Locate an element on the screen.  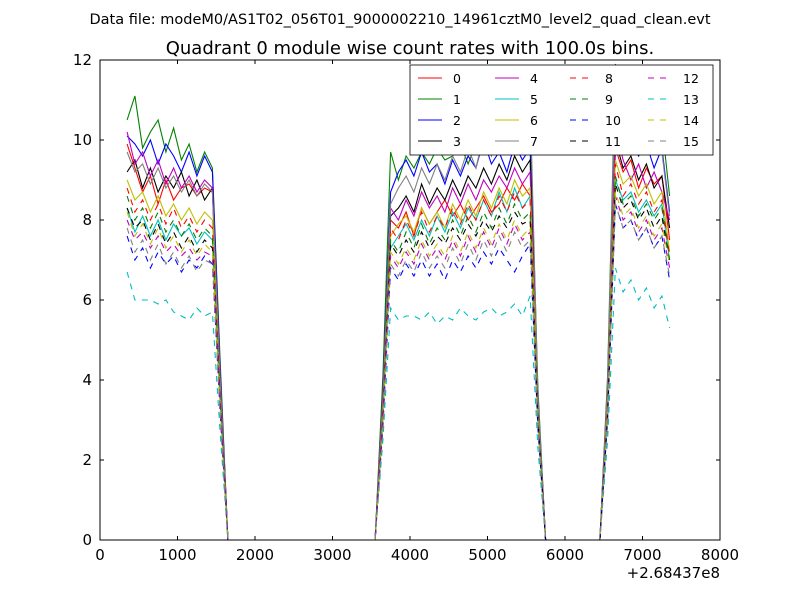
legend-label-7: 7 is located at coordinates (534, 141).